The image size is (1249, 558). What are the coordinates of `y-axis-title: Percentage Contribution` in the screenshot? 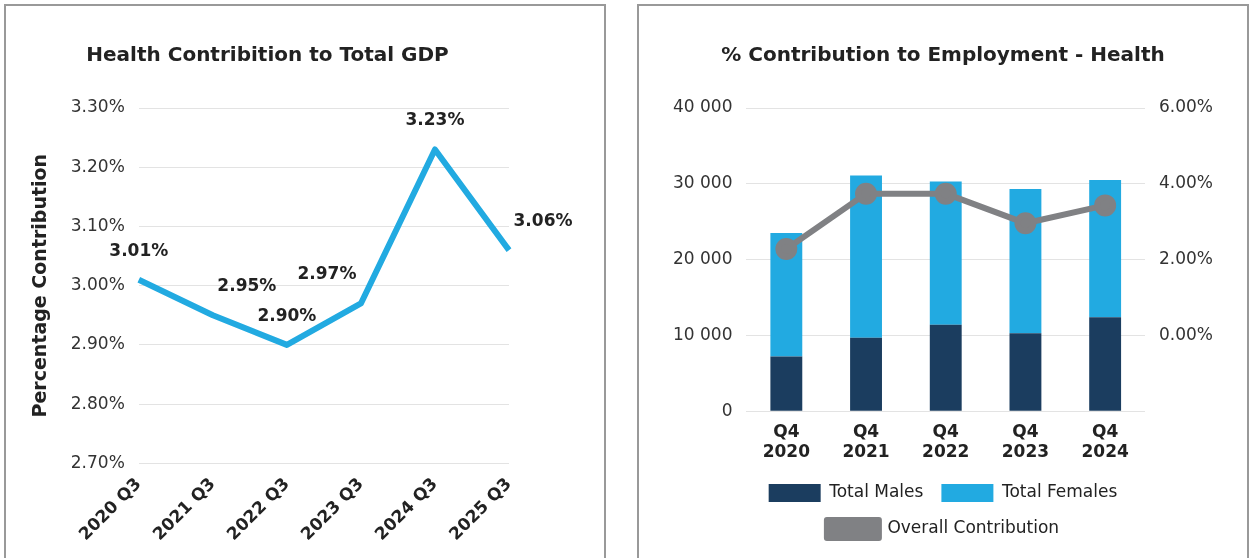 It's located at (39, 285).